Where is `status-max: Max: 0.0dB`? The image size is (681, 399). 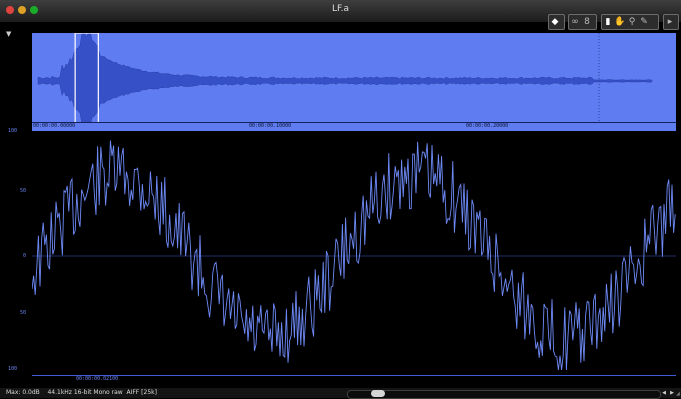
status-max: Max: 0.0dB is located at coordinates (23, 392).